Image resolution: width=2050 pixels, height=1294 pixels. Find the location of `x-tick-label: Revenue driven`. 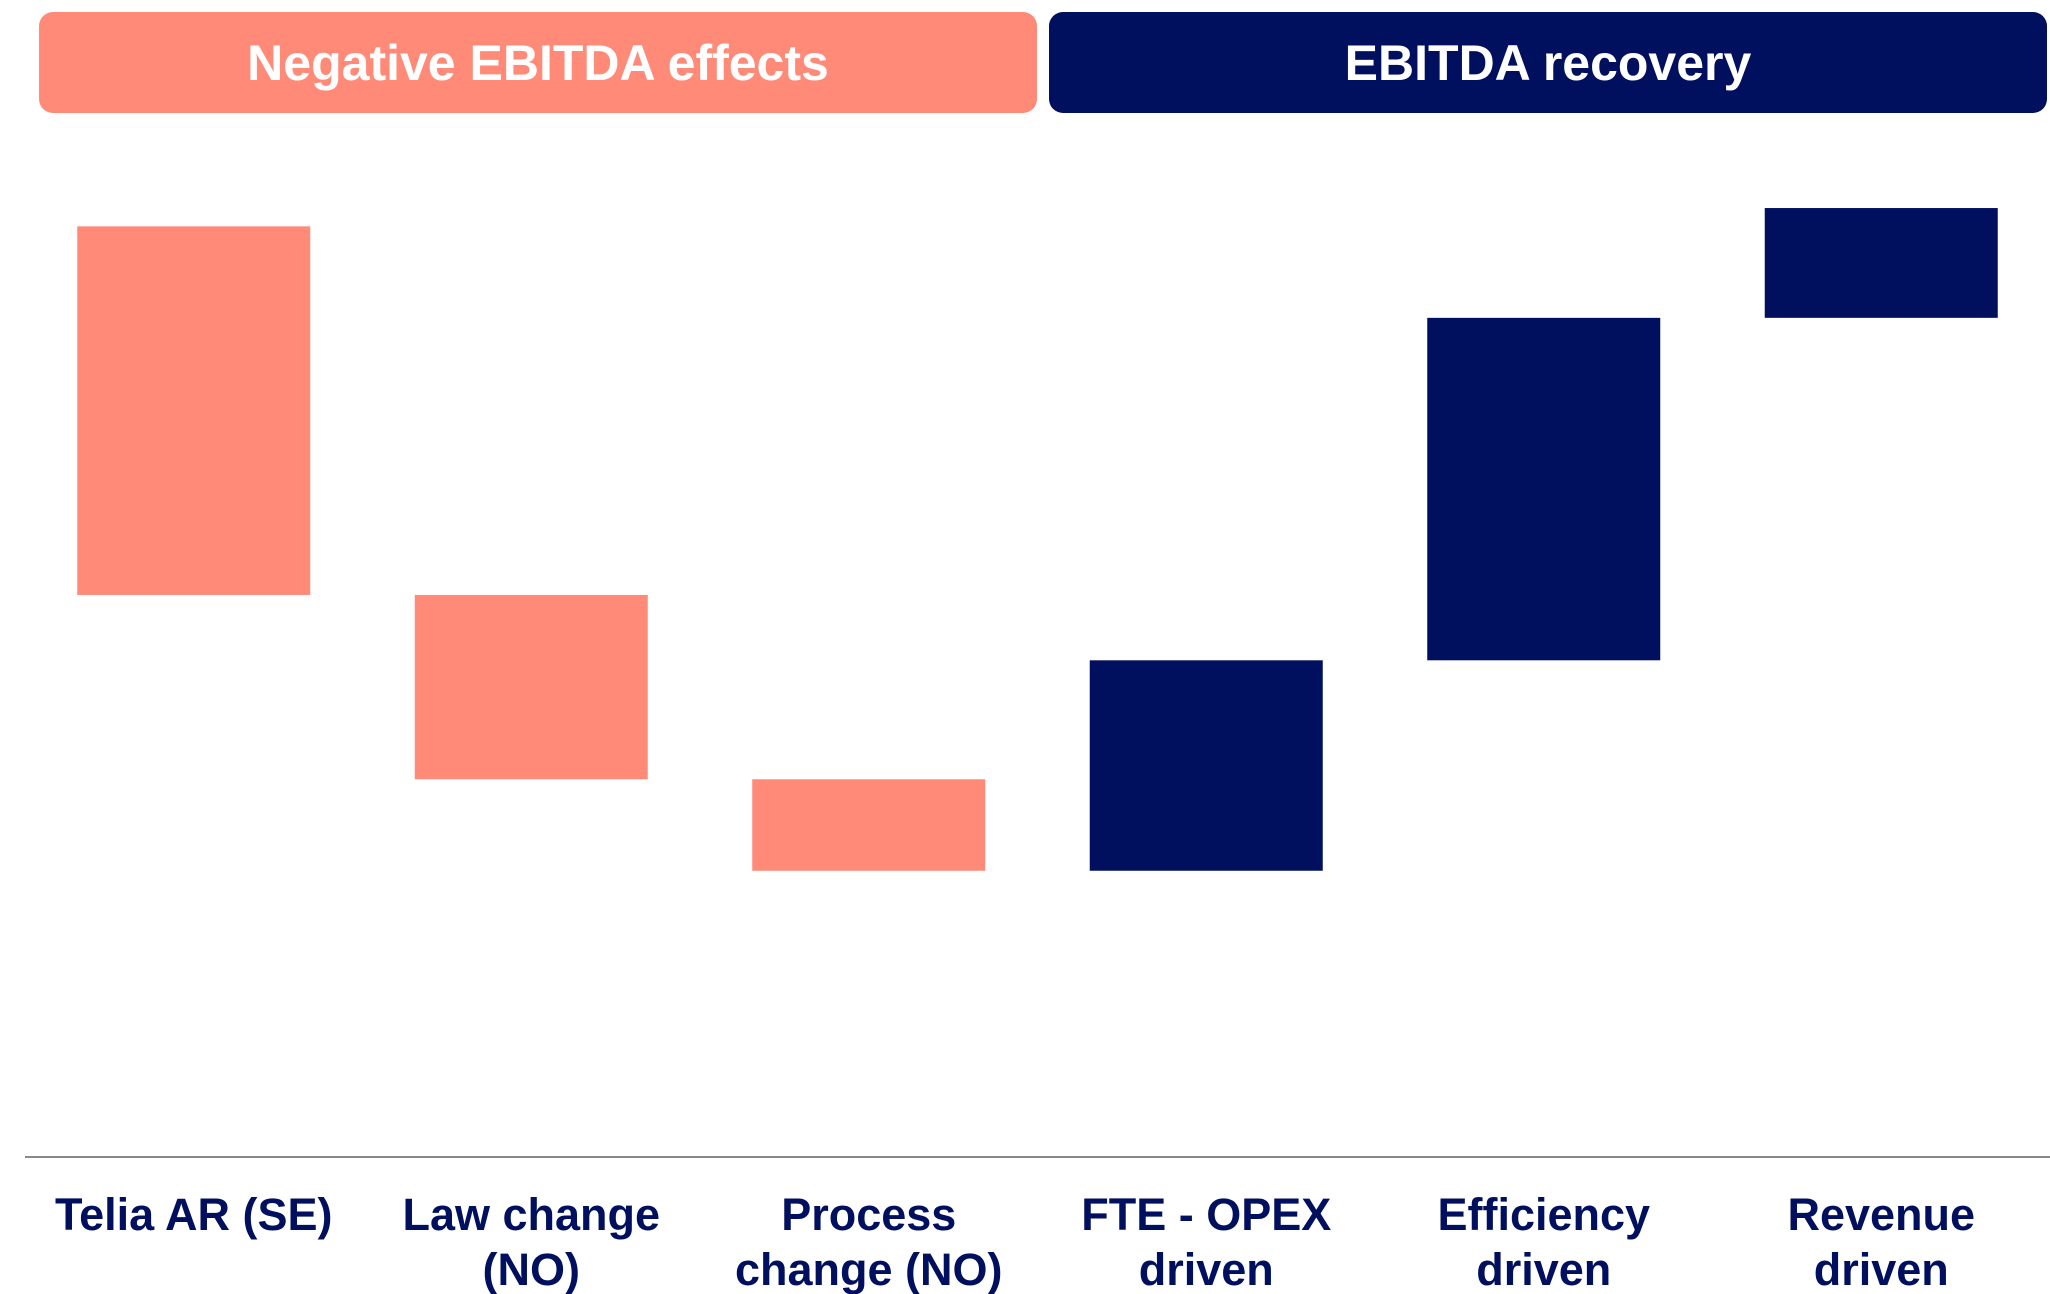

x-tick-label: Revenue driven is located at coordinates (1881, 1241).